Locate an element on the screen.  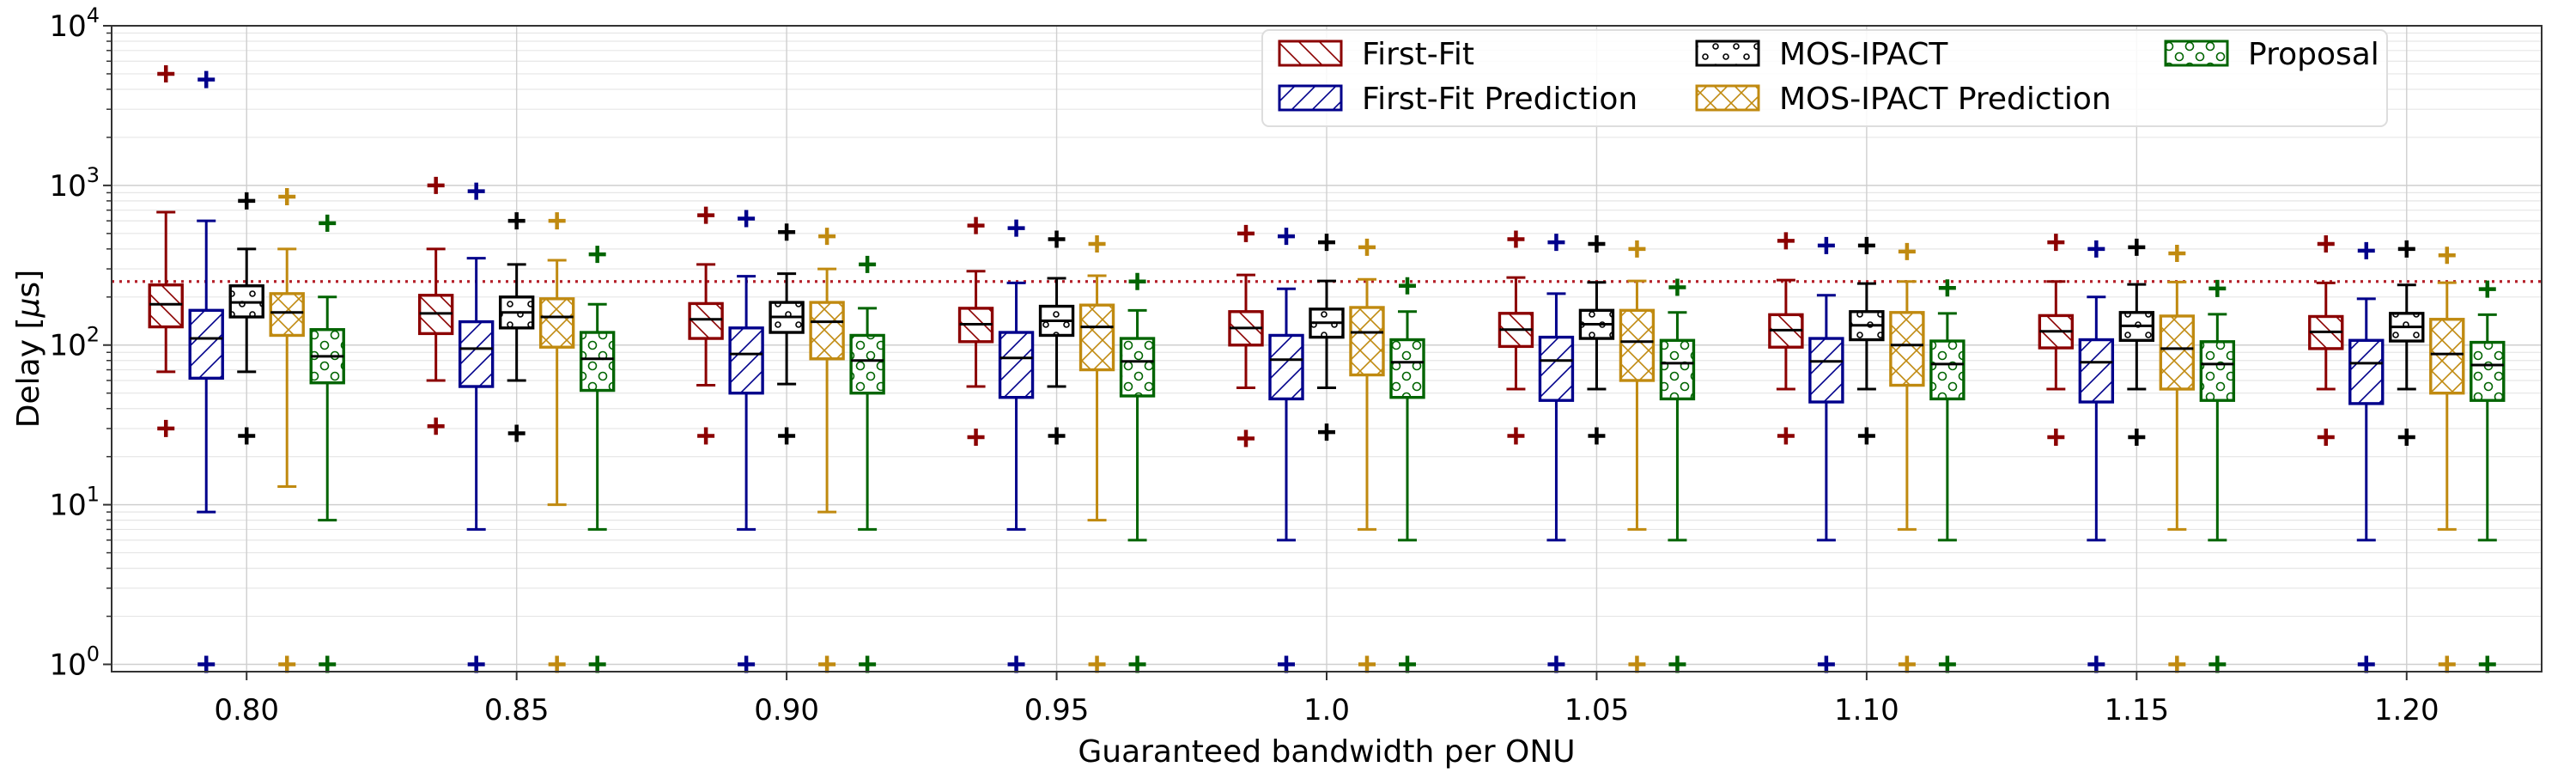
y-tick-base: 10 is located at coordinates (67, 506).